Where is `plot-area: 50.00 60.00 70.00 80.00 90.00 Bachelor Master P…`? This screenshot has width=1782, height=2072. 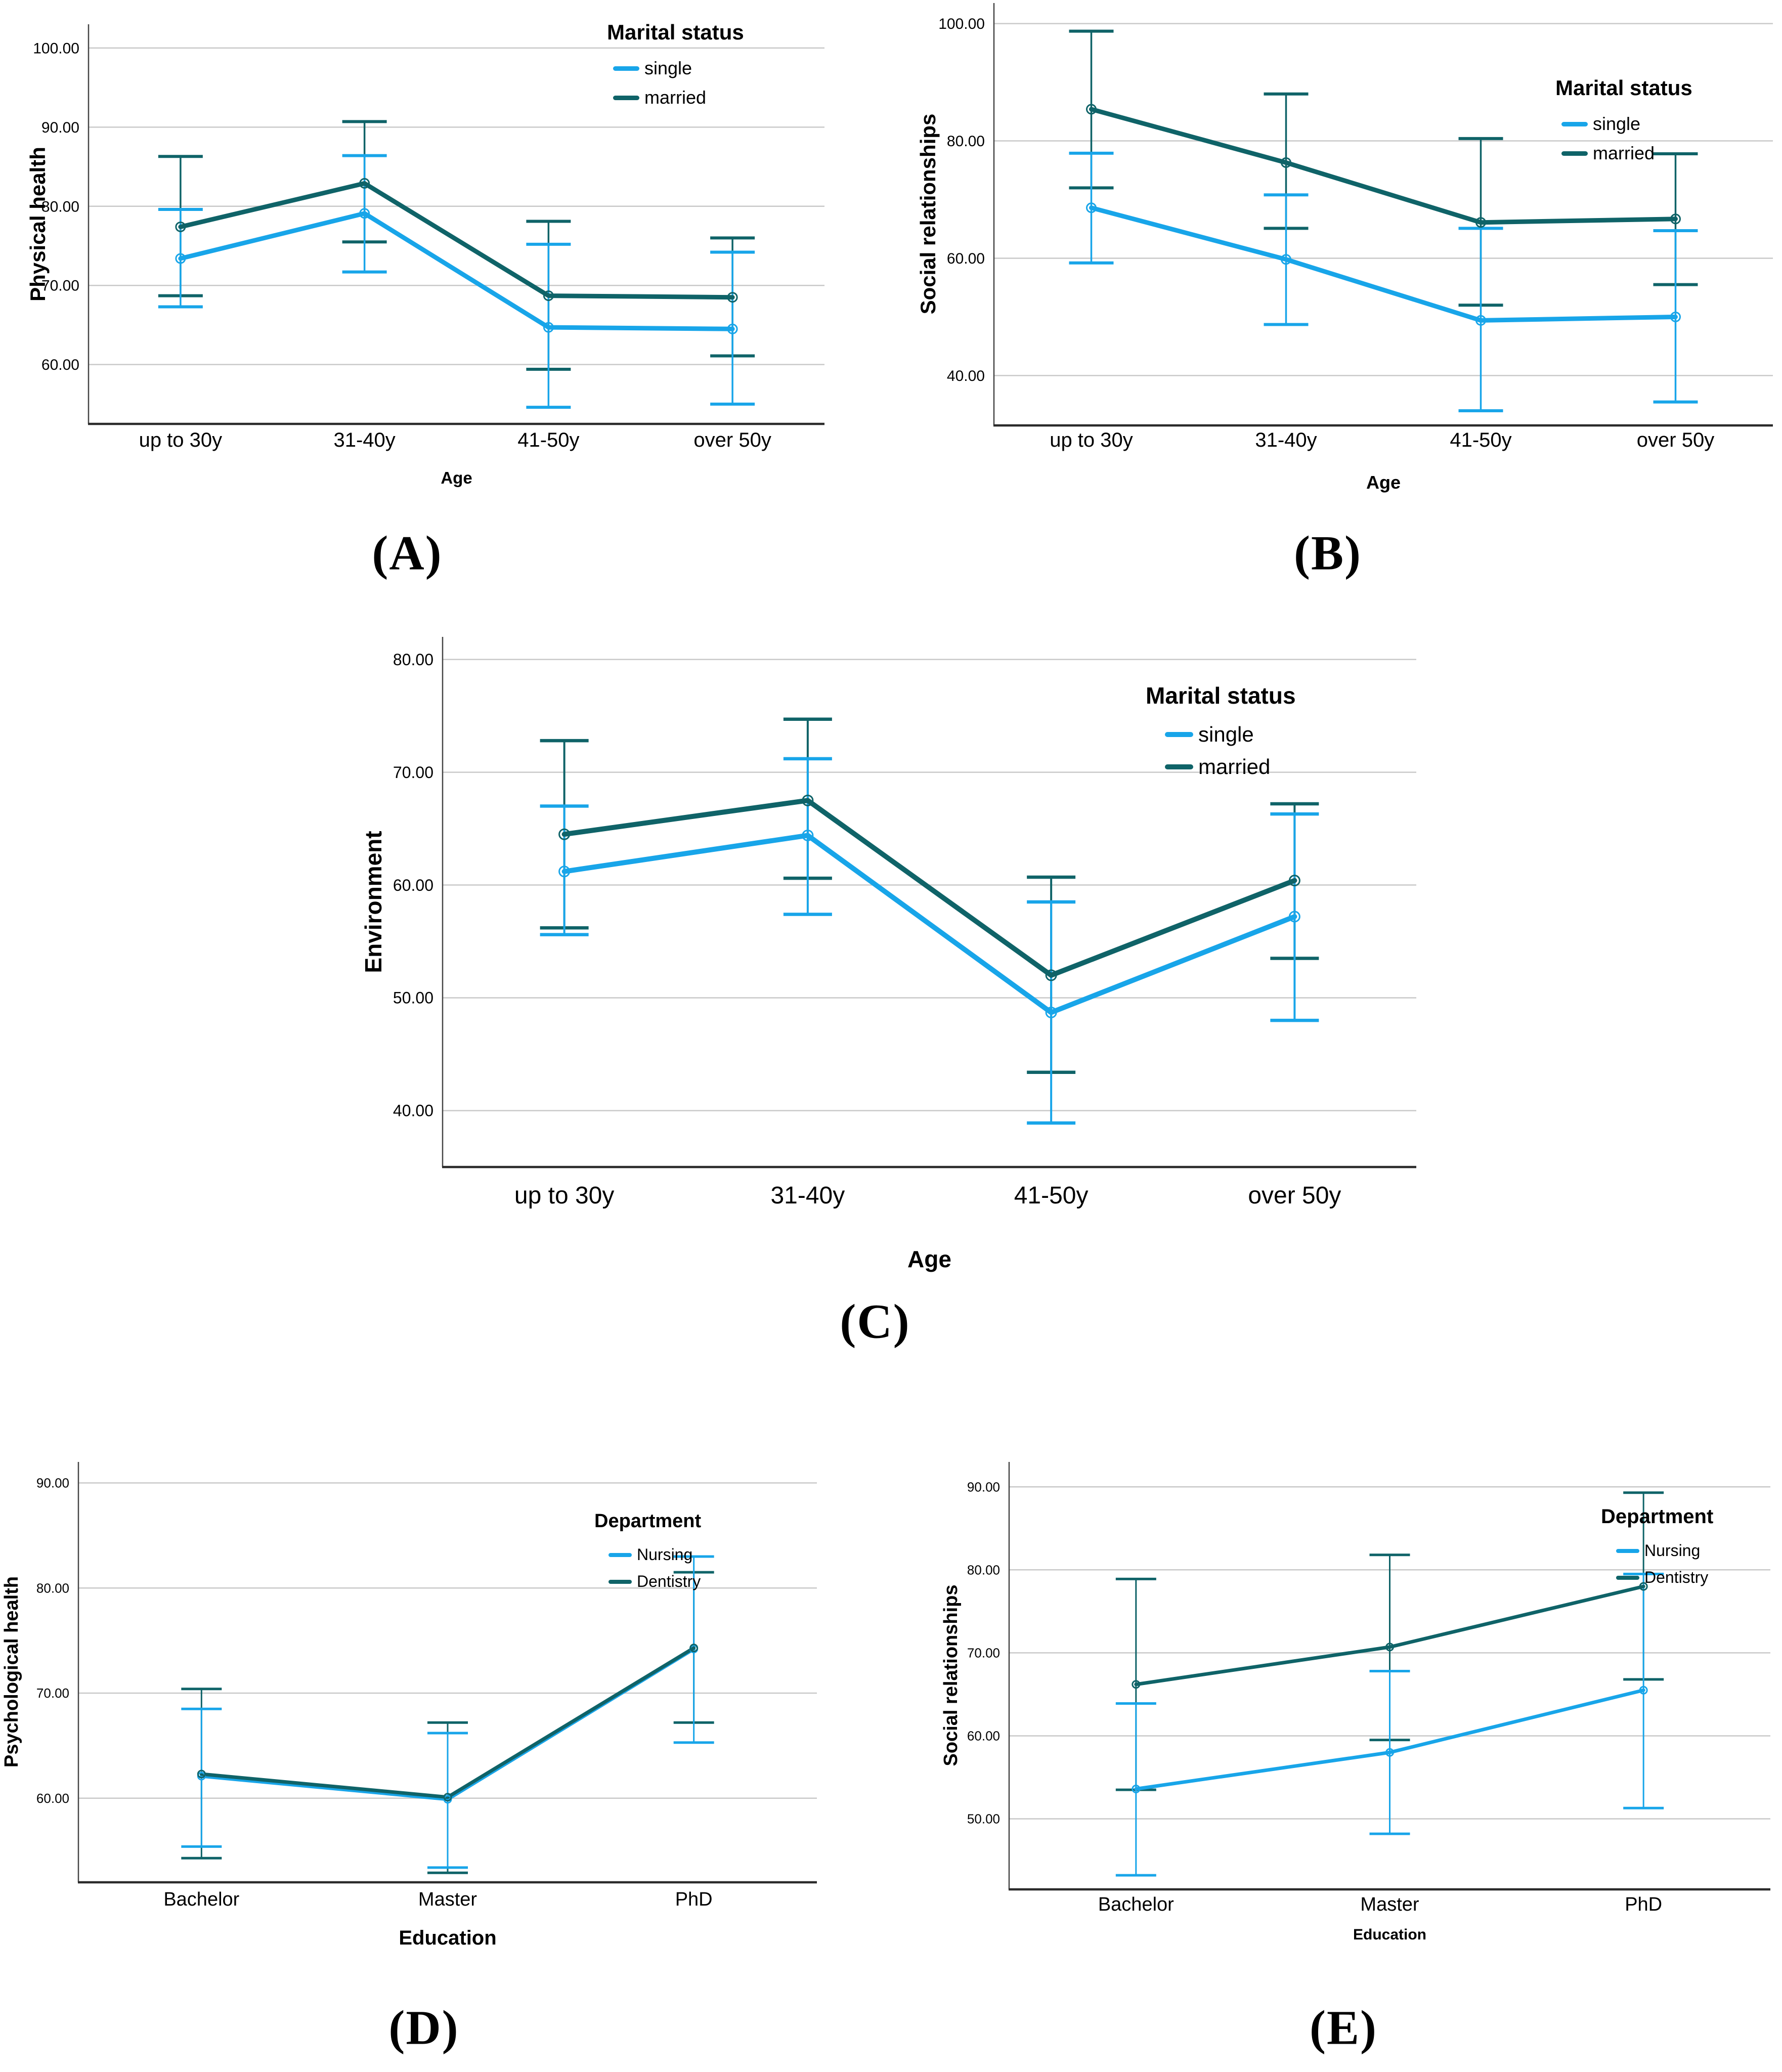
plot-area: 50.00 60.00 70.00 80.00 90.00 Bachelor Master P… is located at coordinates (1368, 1688).